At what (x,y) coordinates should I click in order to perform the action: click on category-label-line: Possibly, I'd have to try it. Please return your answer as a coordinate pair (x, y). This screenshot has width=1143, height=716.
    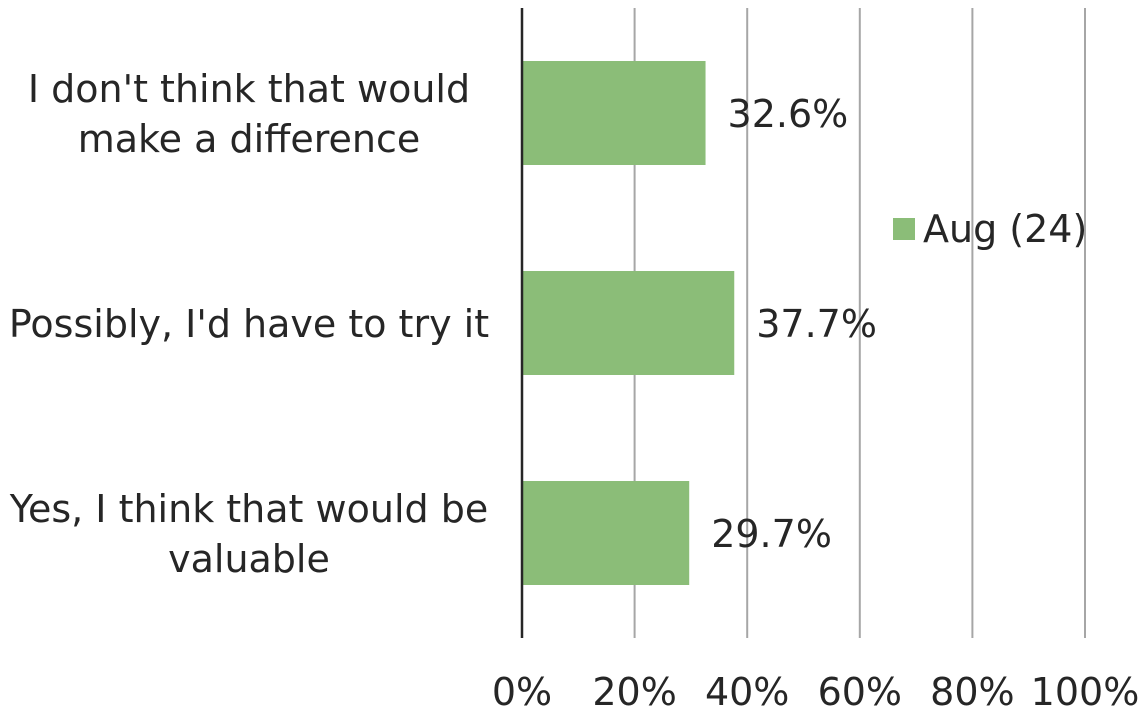
    Looking at the image, I should click on (249, 324).